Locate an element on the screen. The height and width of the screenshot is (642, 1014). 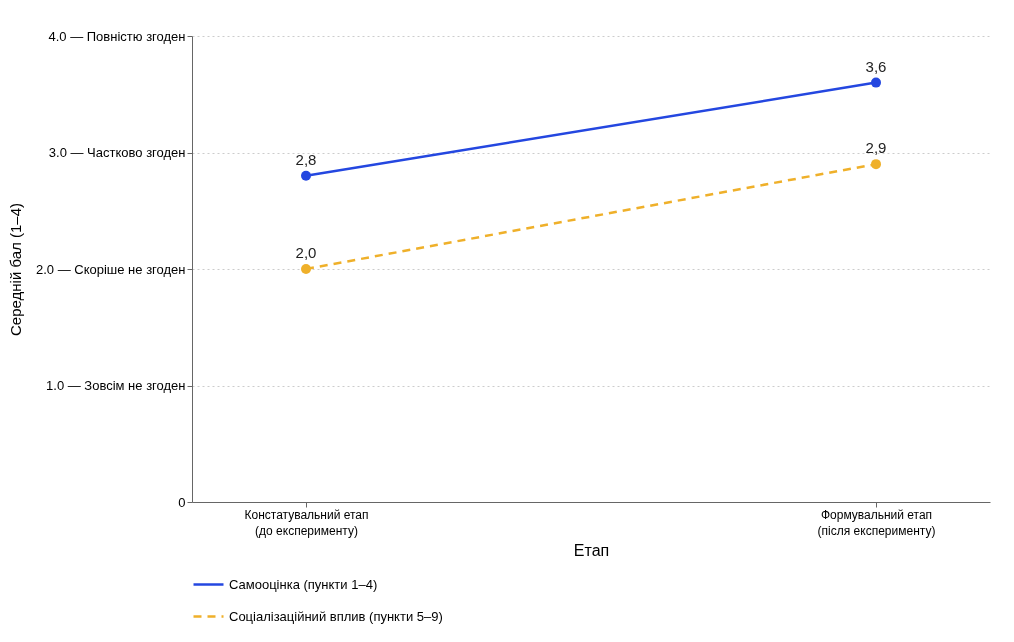
y-tick-label: 0 is located at coordinates (182, 502).